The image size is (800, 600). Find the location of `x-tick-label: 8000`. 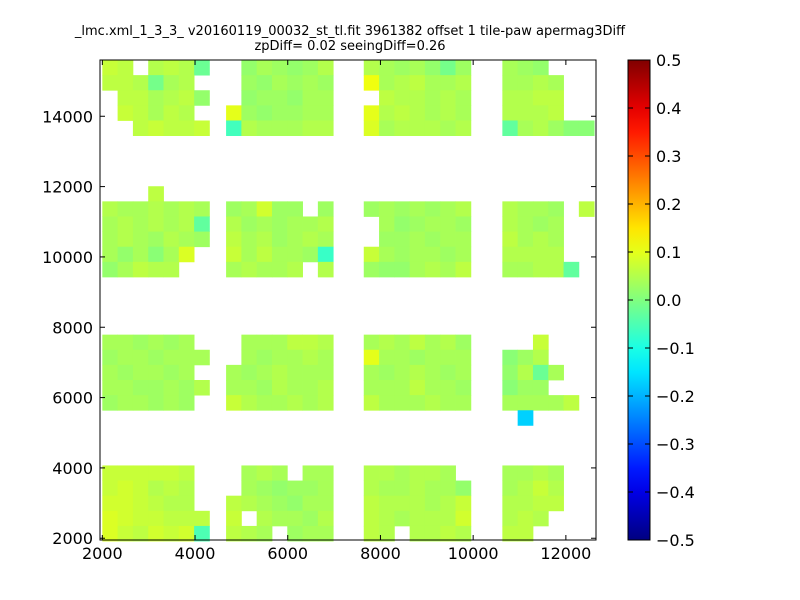

x-tick-label: 8000 is located at coordinates (380, 553).